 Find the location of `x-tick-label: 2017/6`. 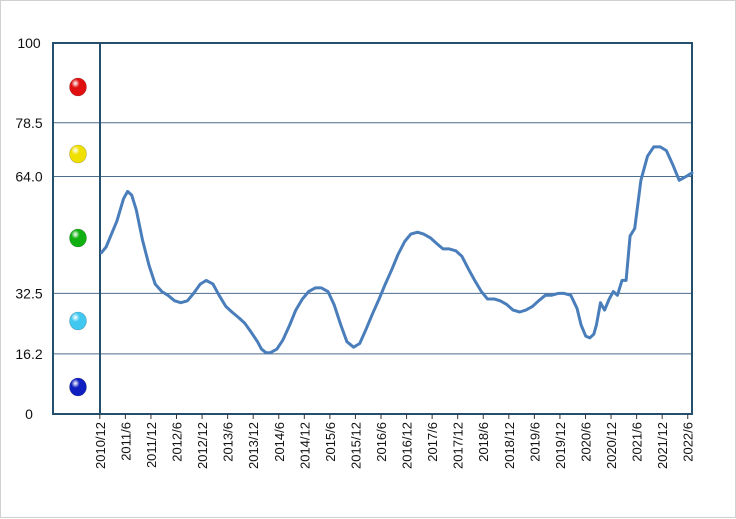

x-tick-label: 2017/6 is located at coordinates (432, 442).